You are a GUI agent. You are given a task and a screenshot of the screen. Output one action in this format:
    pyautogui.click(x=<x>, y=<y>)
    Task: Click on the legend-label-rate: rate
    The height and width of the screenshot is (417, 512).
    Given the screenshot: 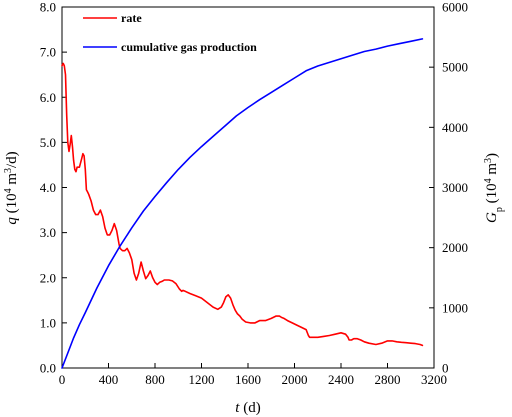 What is the action you would take?
    pyautogui.click(x=131, y=18)
    